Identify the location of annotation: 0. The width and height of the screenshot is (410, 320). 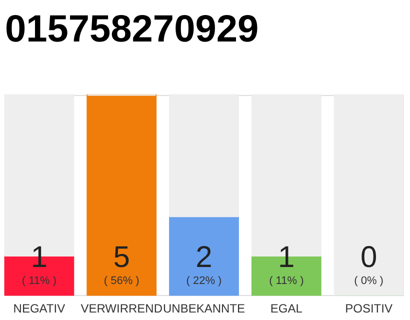
(369, 257).